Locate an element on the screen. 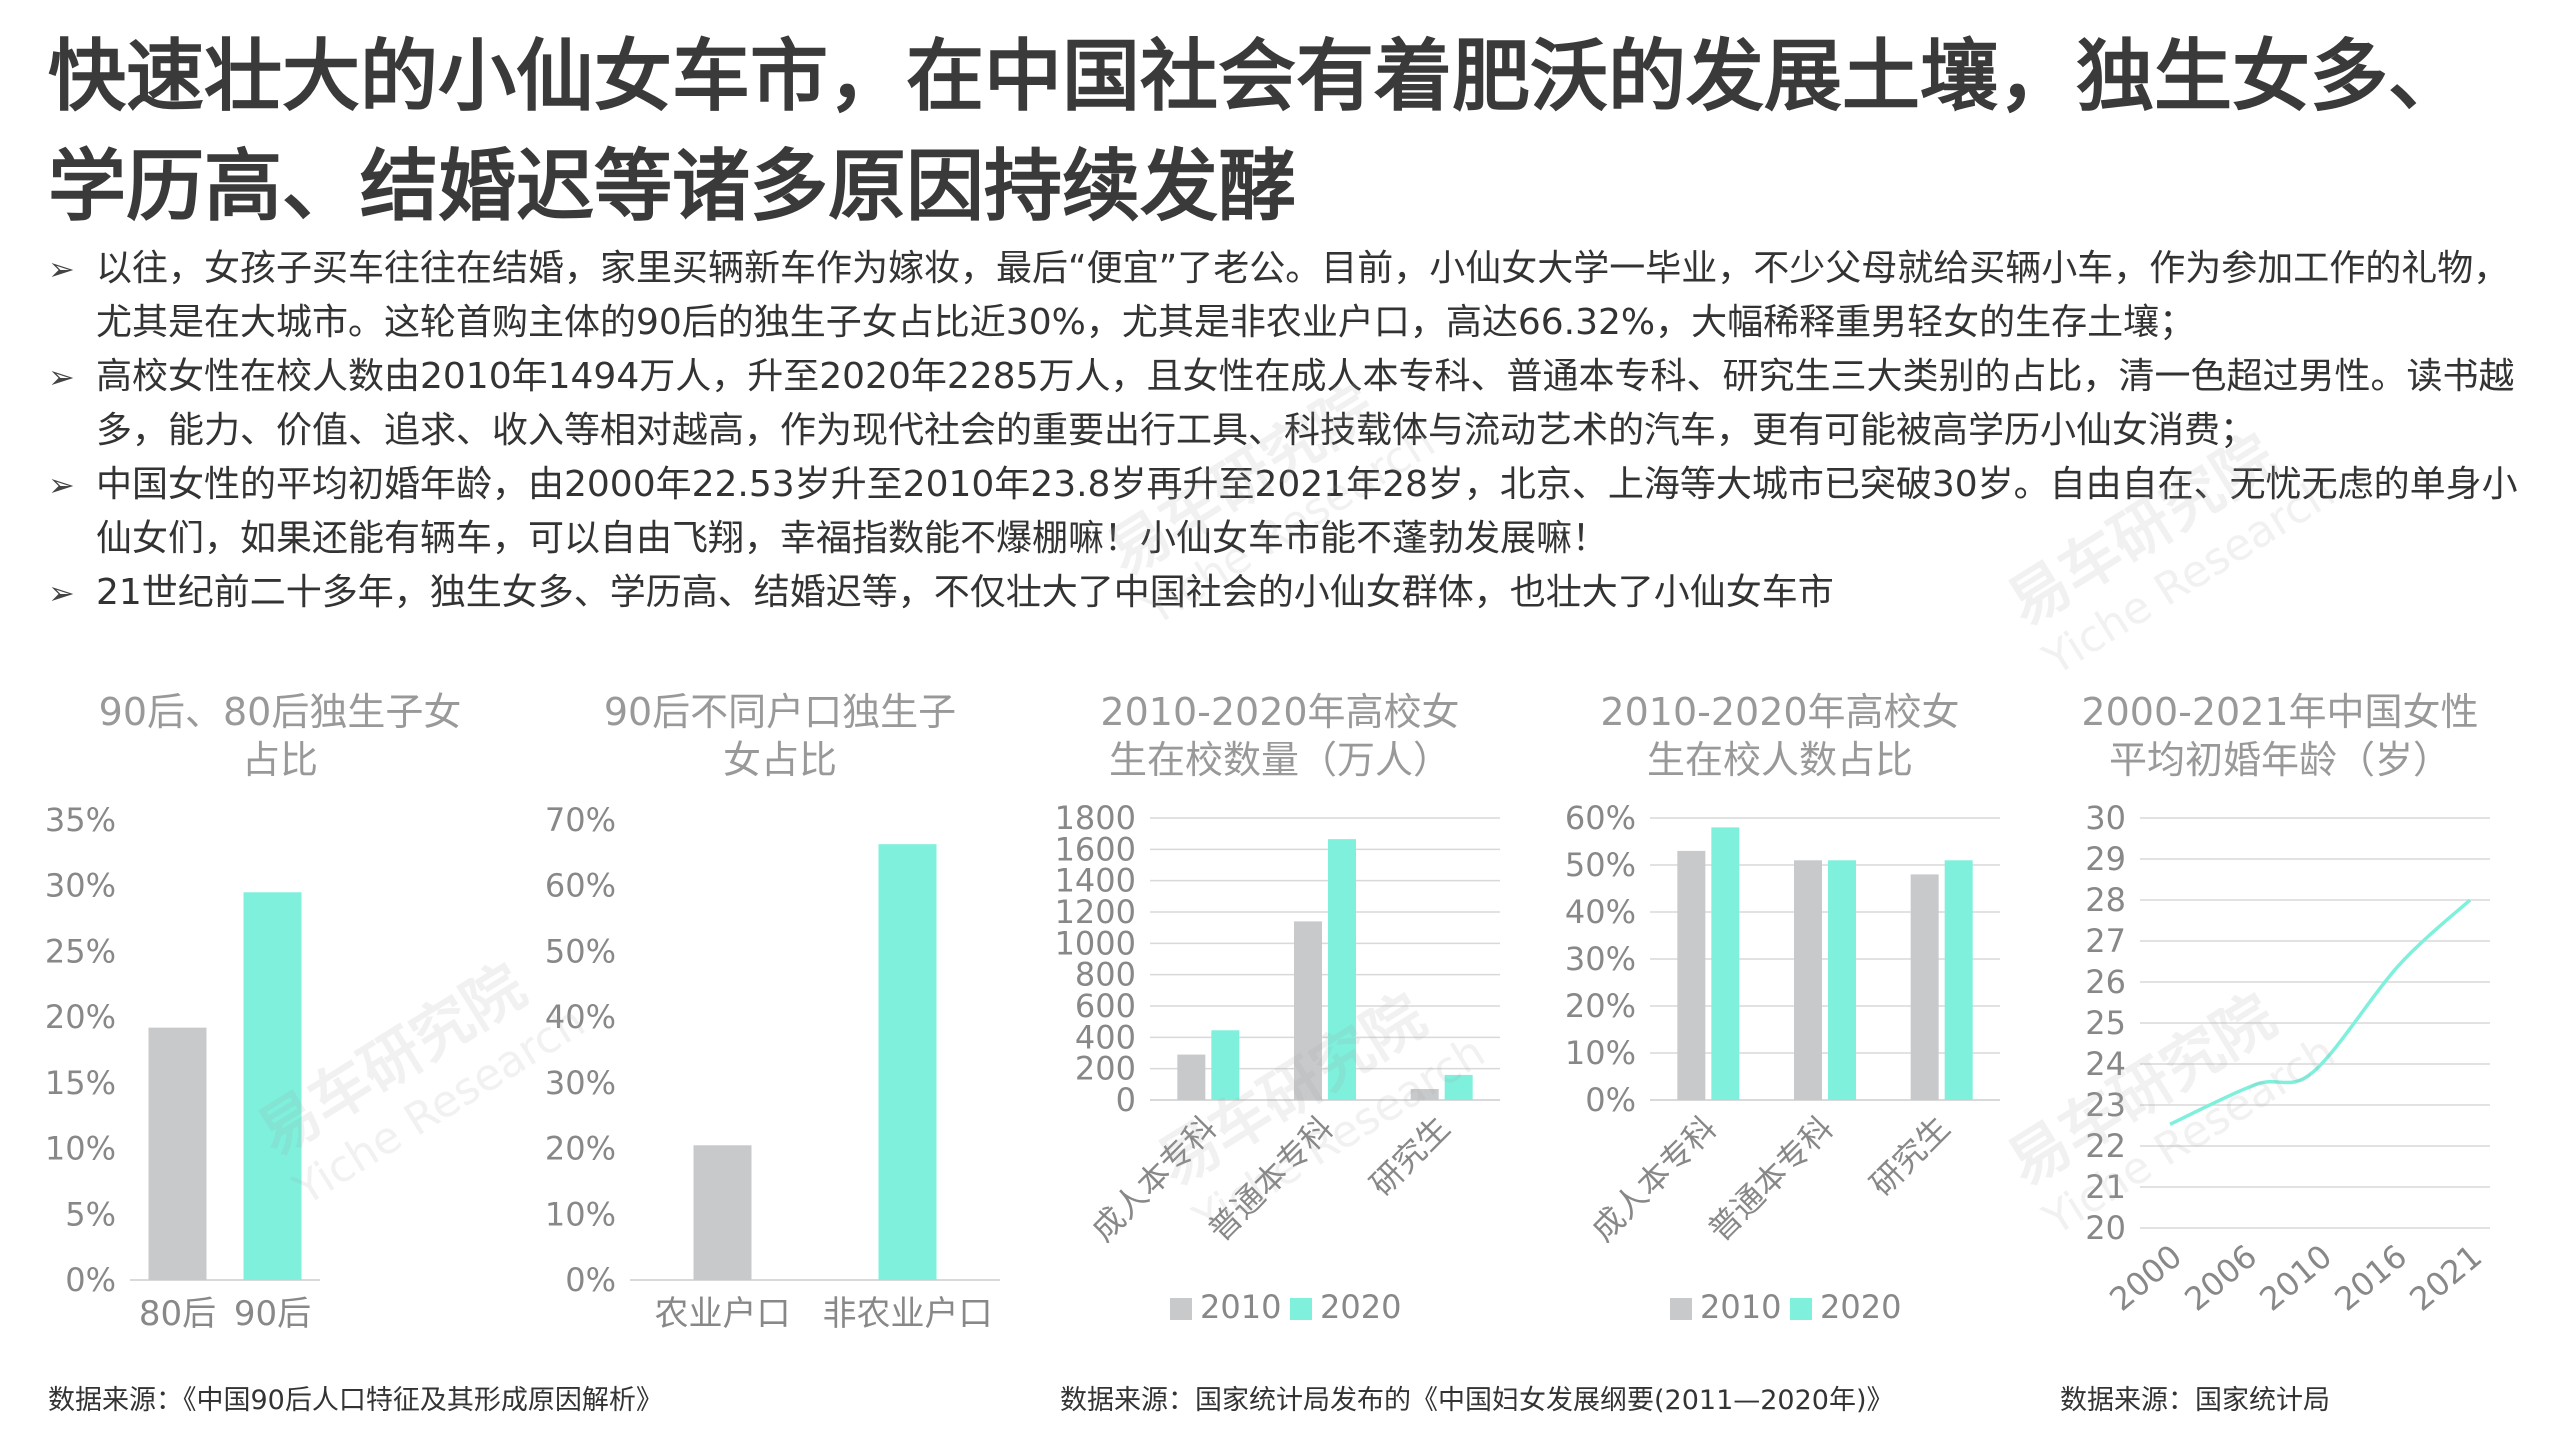  x-tick-label: 90后 is located at coordinates (272, 1314).